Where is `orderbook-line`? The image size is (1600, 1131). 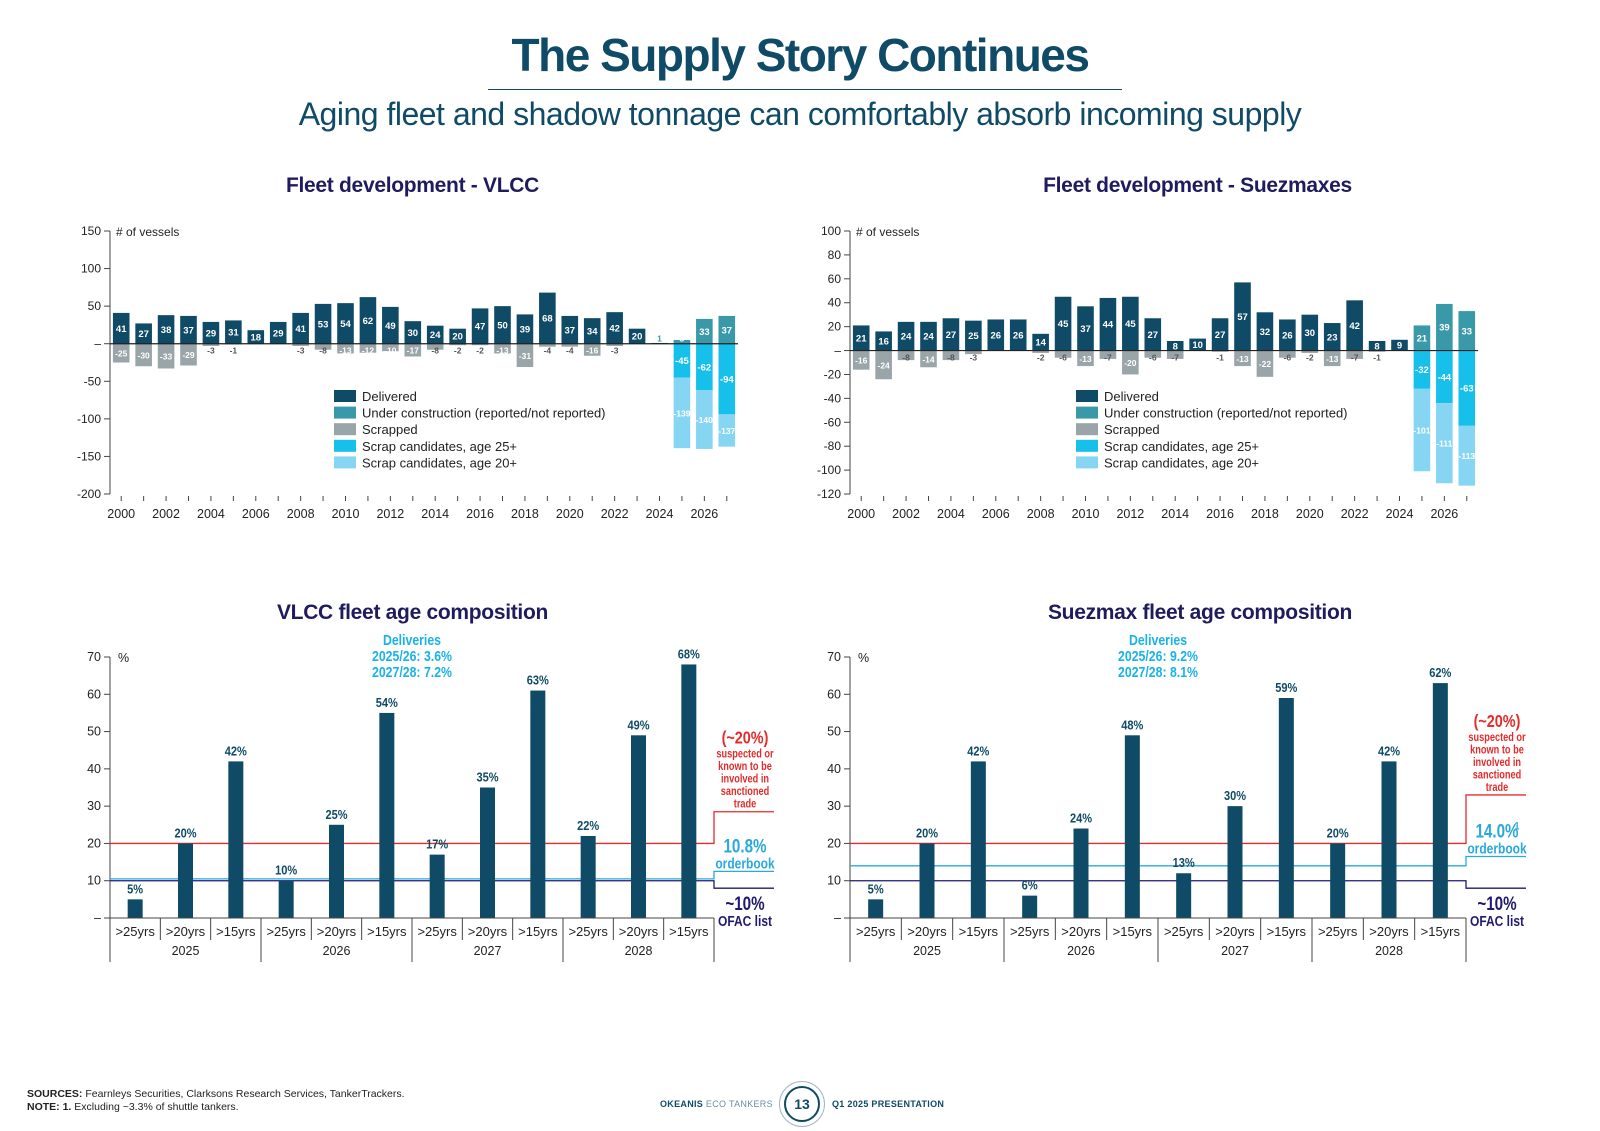 orderbook-line is located at coordinates (442, 875).